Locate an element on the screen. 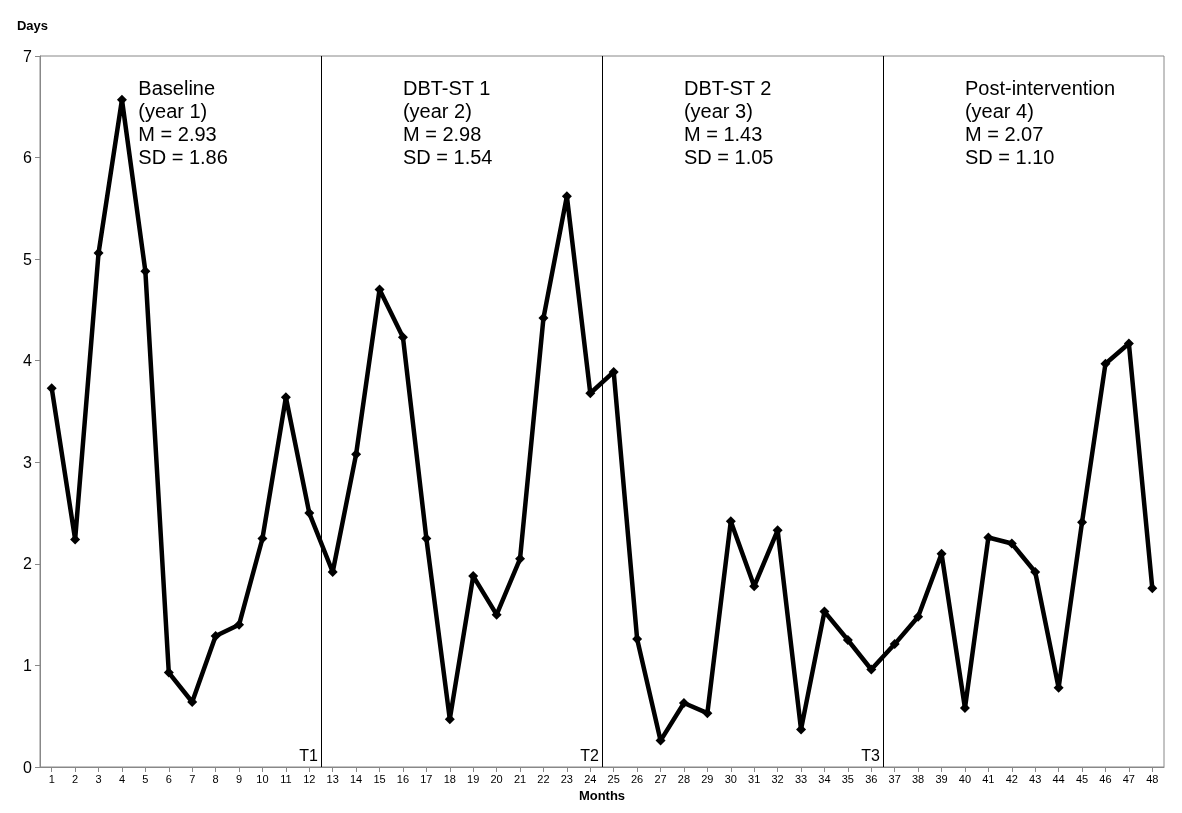 The image size is (1182, 813). x-tick-label: 8 is located at coordinates (215, 778).